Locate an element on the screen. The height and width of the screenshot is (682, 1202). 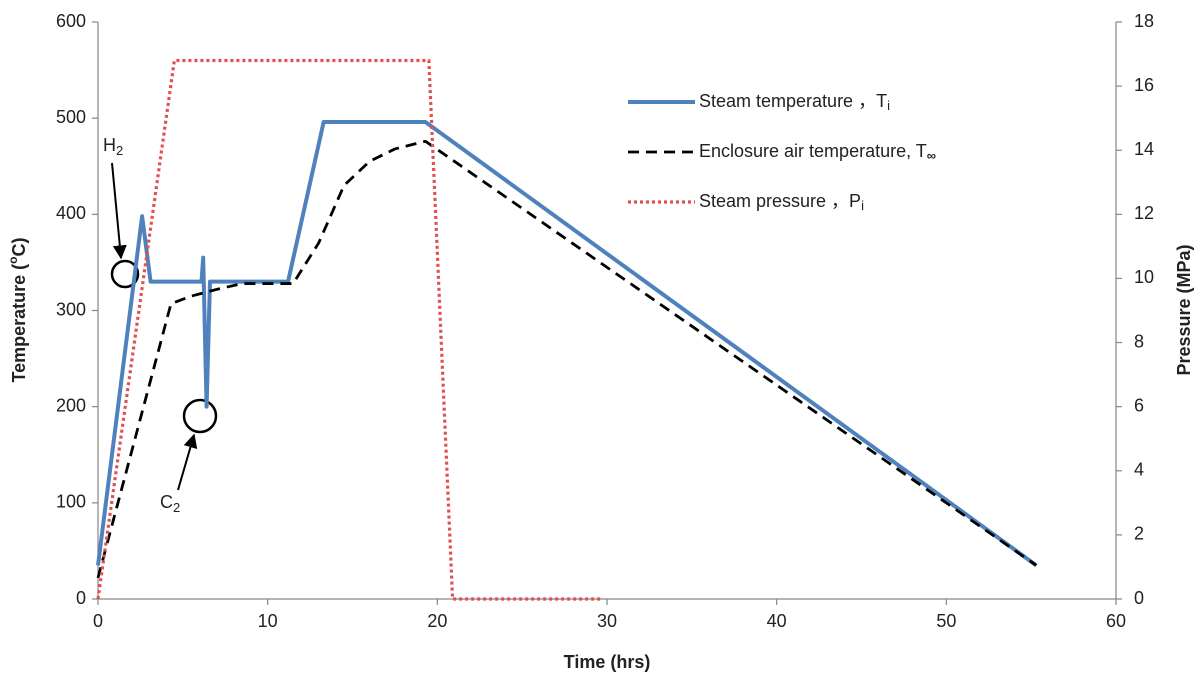
y2-tick-label: 14 is located at coordinates (1144, 149).